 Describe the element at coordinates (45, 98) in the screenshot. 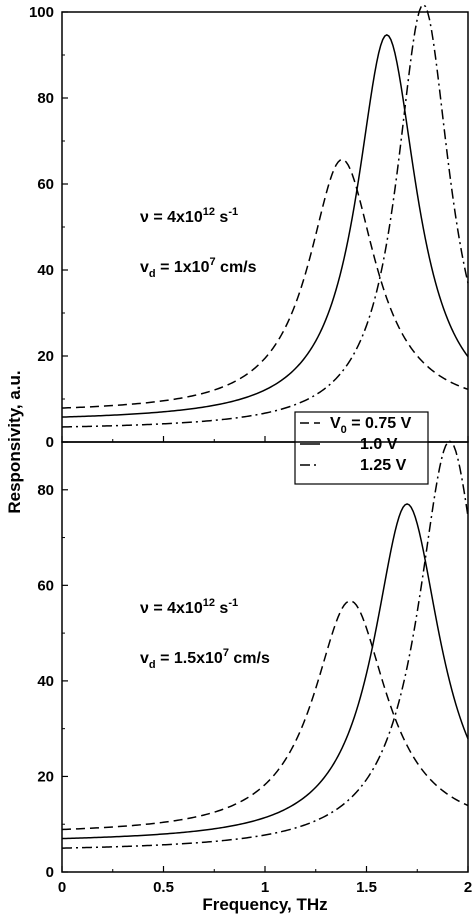

I see `y-tick-label-top: 80` at that location.